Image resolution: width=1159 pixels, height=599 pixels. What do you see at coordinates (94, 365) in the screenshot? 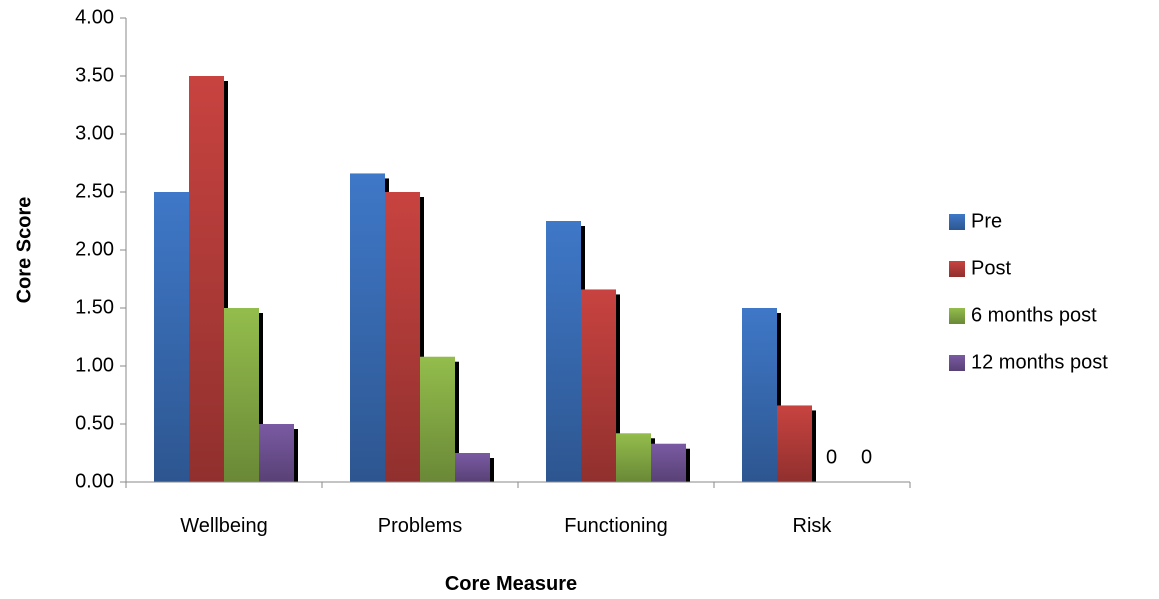
I see `y-tick-label: 1.00` at bounding box center [94, 365].